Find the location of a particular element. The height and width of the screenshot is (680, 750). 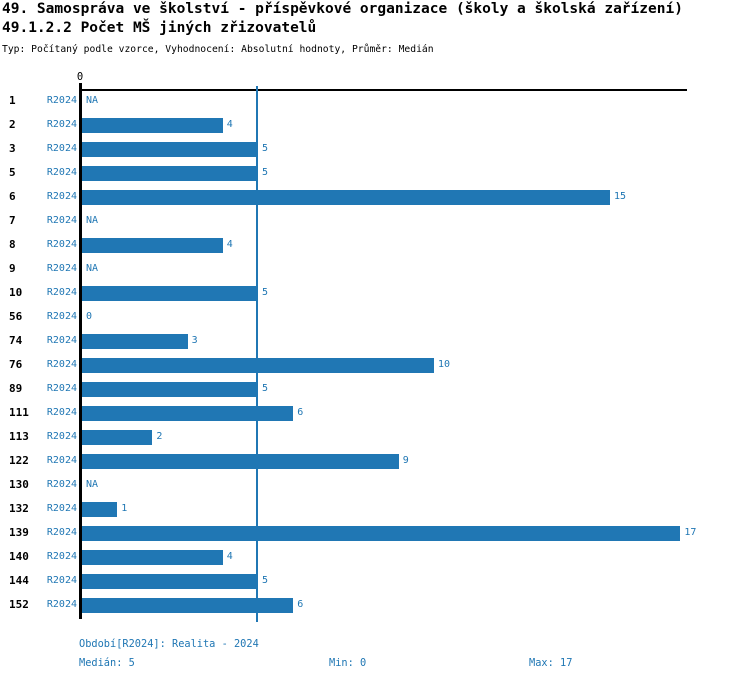

row-id-label: 74 is located at coordinates (16, 340).